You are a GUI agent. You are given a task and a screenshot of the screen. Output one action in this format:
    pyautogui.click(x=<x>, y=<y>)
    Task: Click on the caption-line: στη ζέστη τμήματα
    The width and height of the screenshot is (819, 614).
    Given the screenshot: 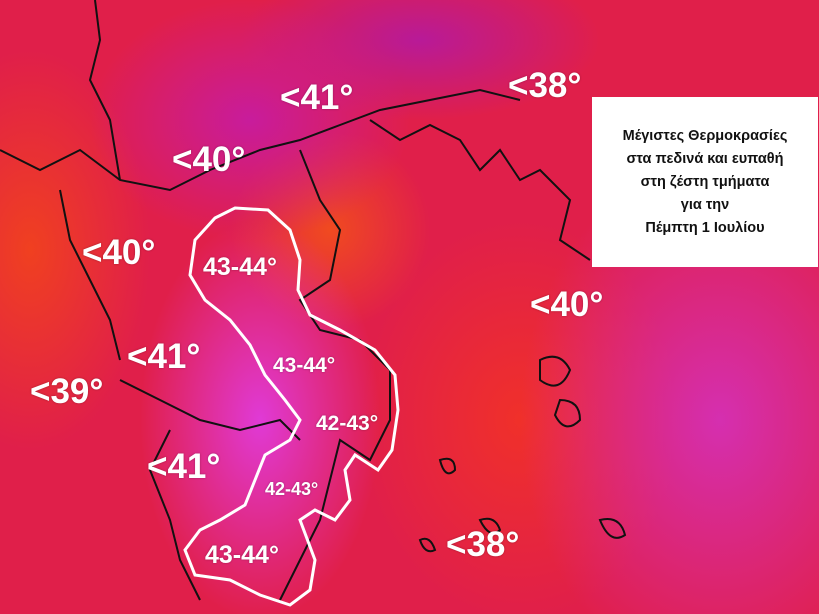 What is the action you would take?
    pyautogui.click(x=705, y=181)
    